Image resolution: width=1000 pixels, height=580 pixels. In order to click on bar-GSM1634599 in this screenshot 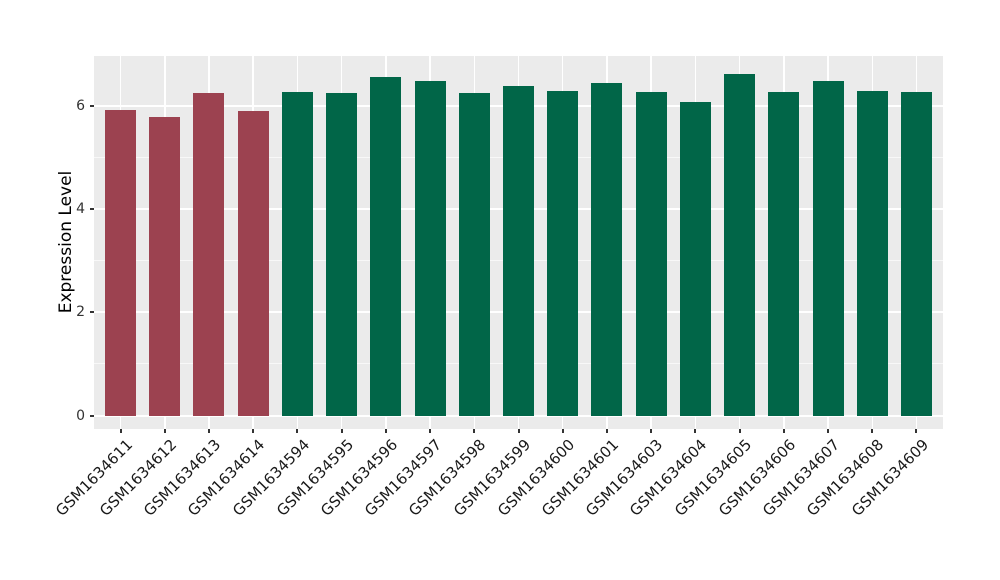, I will do `click(518, 250)`.